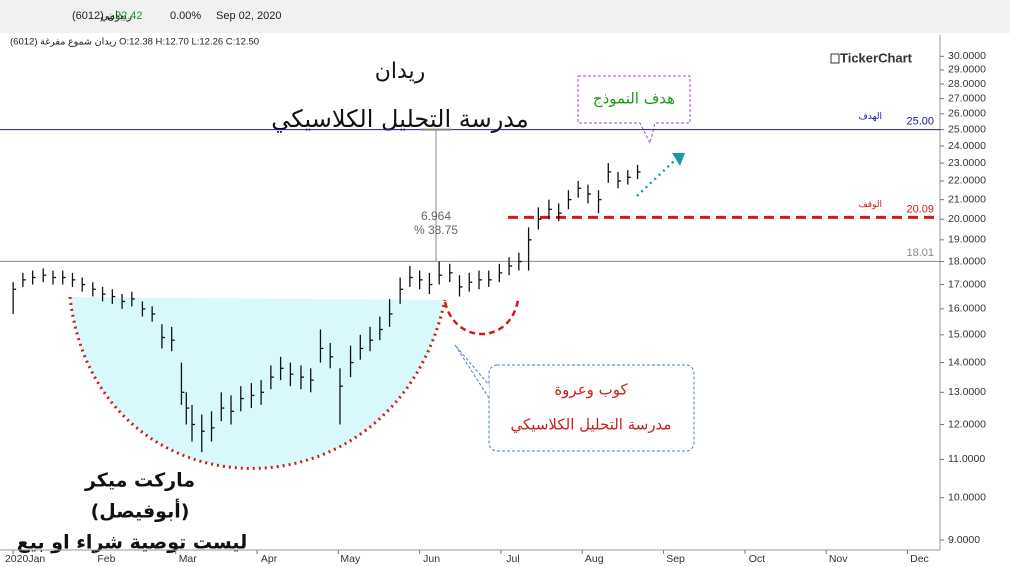 Image resolution: width=1010 pixels, height=567 pixels. What do you see at coordinates (967, 309) in the screenshot?
I see `y-tick-label: 16.0000` at bounding box center [967, 309].